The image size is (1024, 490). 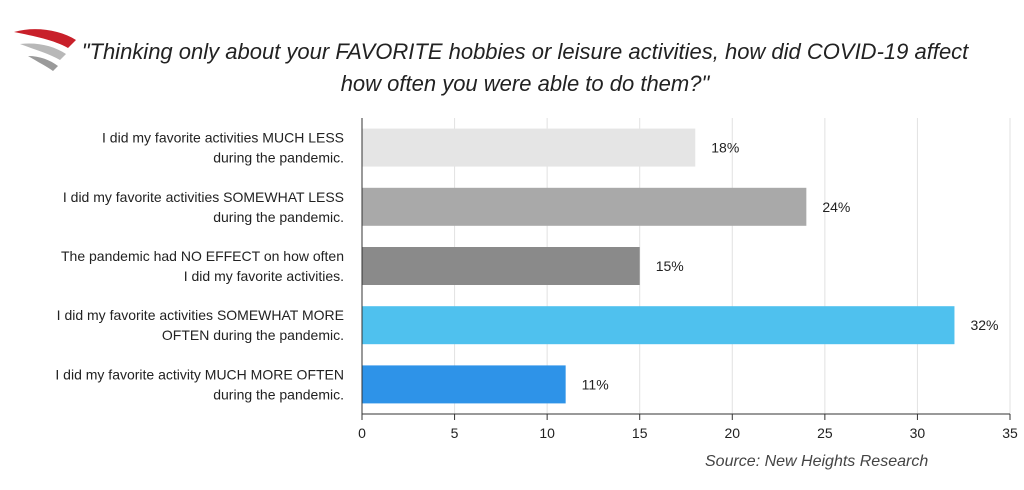 I want to click on bar-value-label: 24%, so click(x=836, y=207).